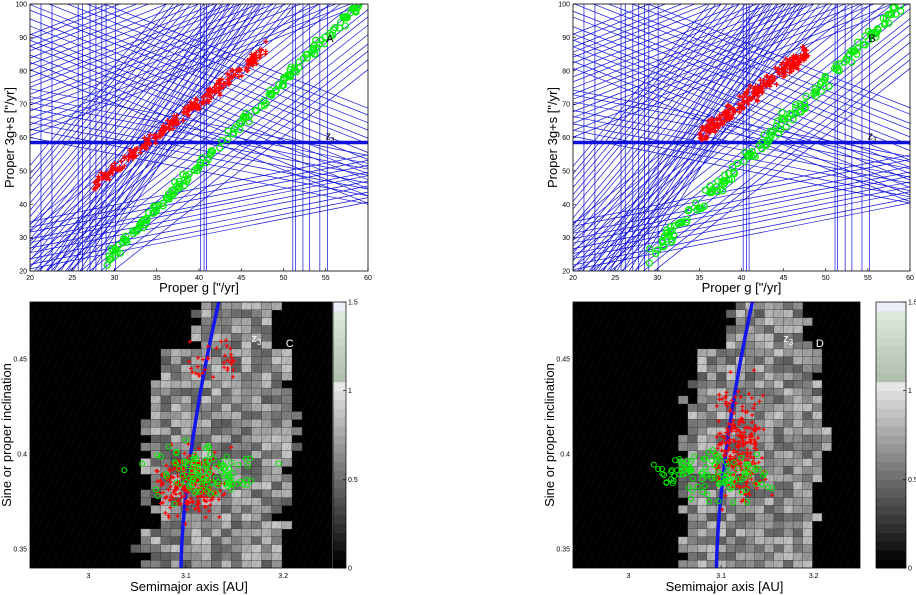  I want to click on x-axis-label: Semimajor axis [AU], so click(189, 586).